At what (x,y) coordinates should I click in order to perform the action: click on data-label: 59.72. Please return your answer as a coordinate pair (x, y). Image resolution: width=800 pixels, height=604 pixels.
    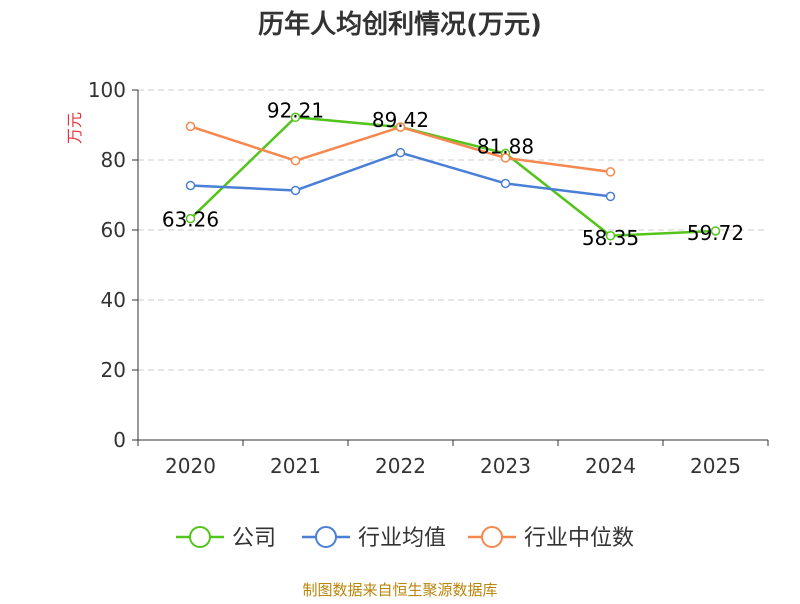
    Looking at the image, I should click on (715, 233).